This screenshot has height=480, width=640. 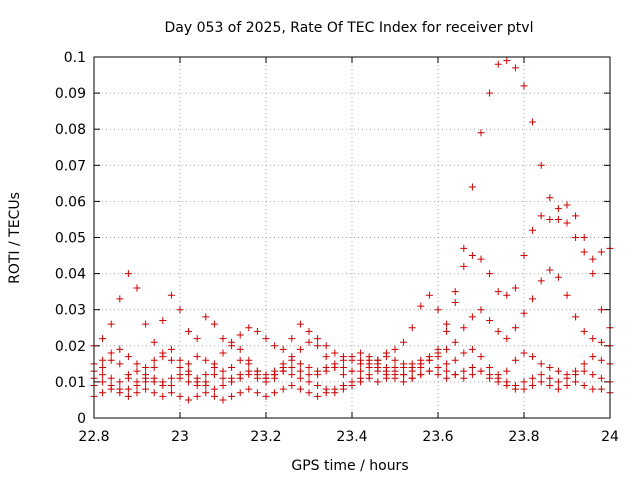 I want to click on x-tick-label: 22.8, so click(x=93, y=437).